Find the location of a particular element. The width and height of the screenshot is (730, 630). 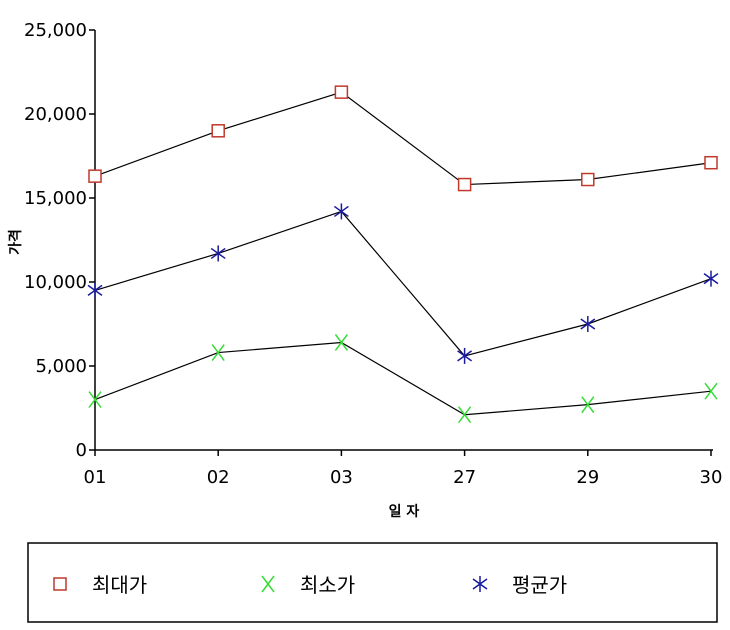

x-tick-label: 27 is located at coordinates (464, 477).